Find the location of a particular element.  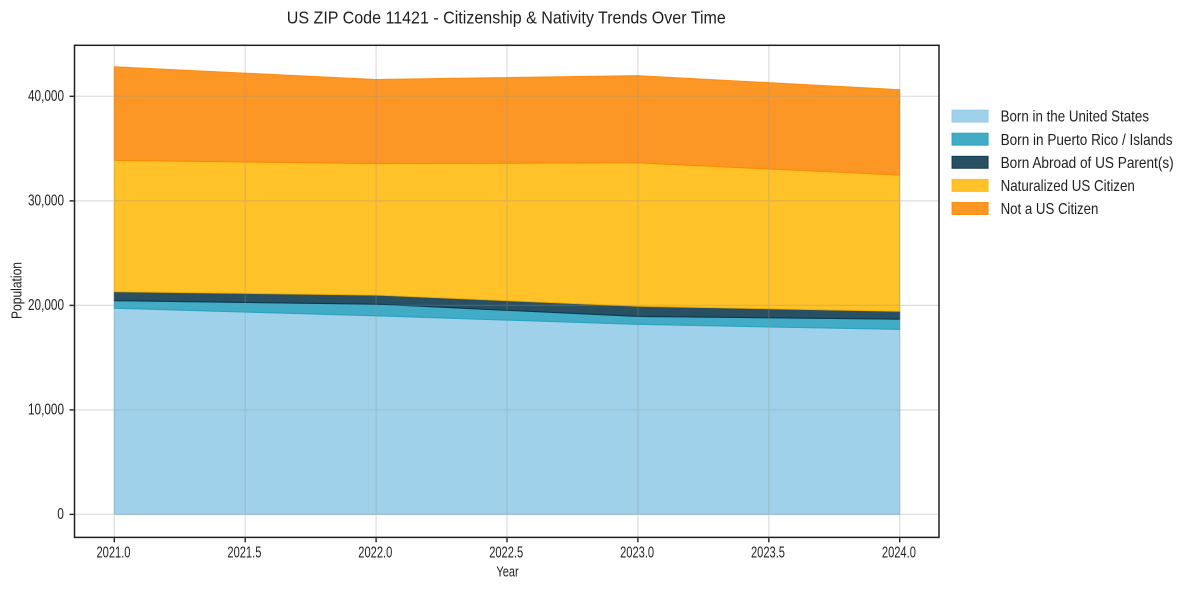

svg-text: 2021.0 is located at coordinates (114, 552).